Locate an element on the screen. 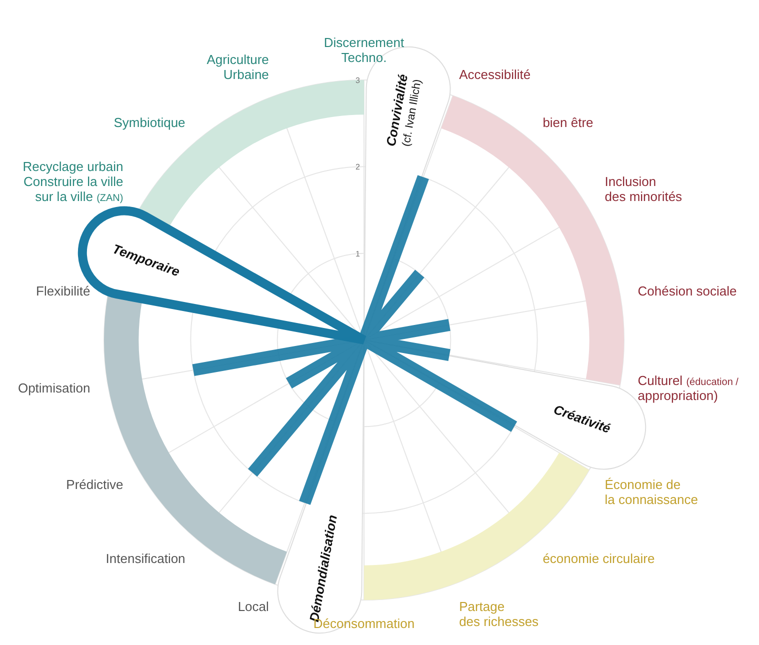 The width and height of the screenshot is (759, 645). spoke-label: Flexibilité is located at coordinates (63, 291).